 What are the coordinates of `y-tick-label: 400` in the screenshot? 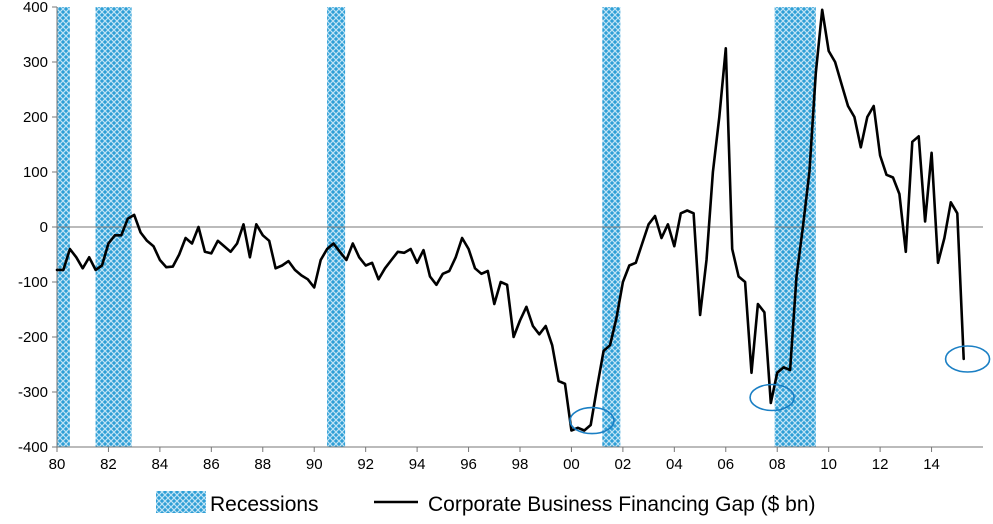 It's located at (35, 8).